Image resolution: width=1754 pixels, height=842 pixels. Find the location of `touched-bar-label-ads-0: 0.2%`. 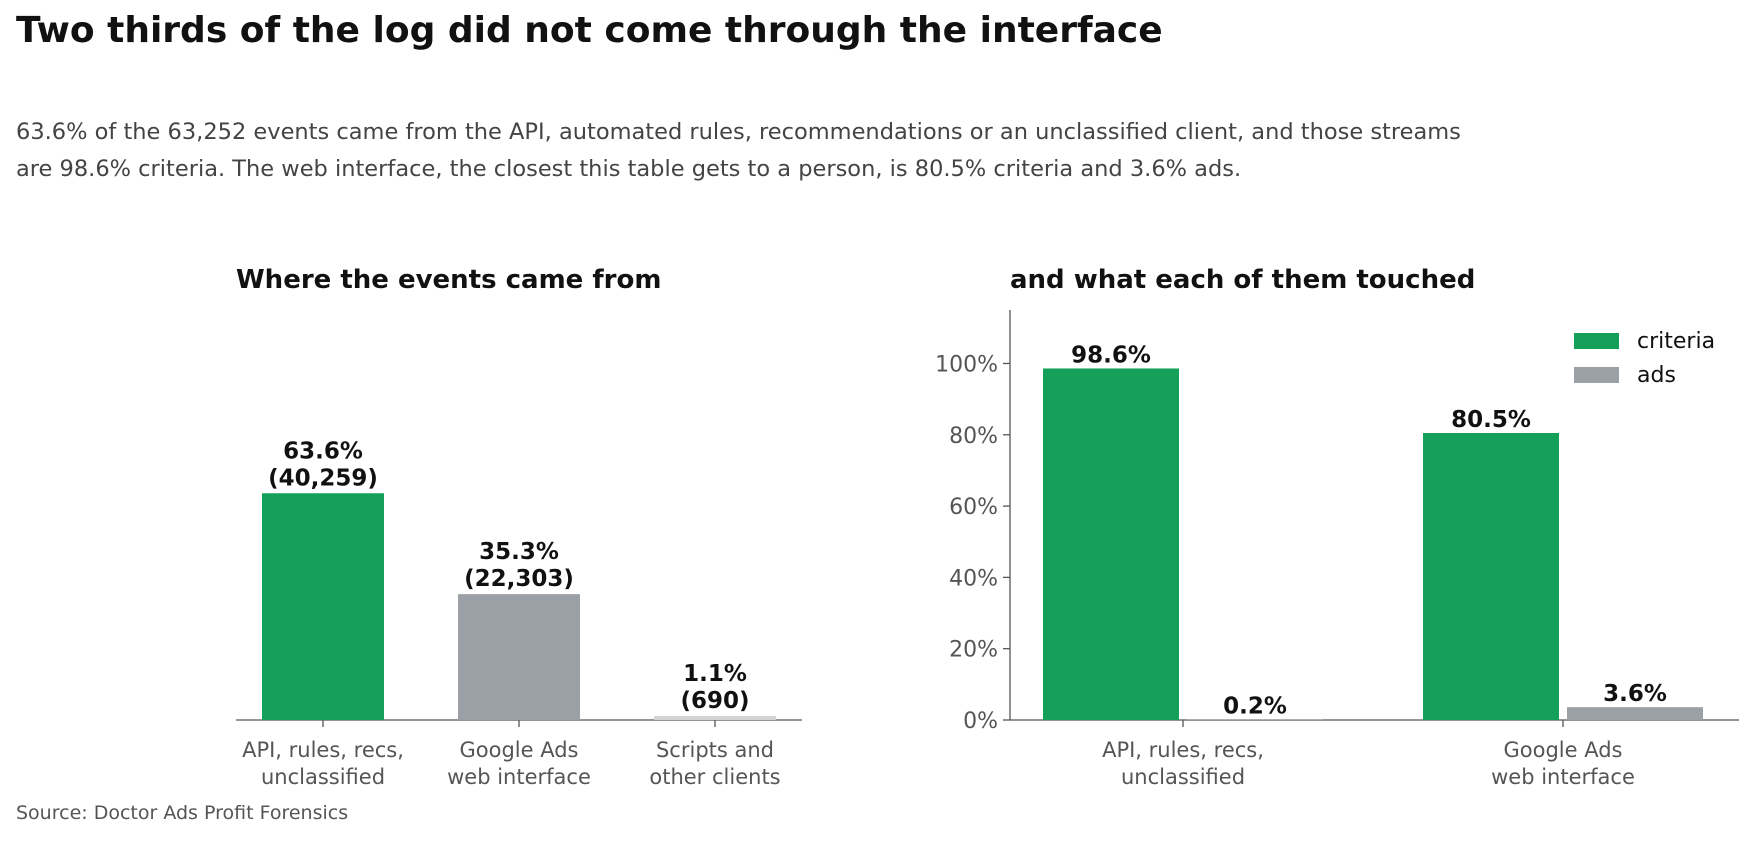

touched-bar-label-ads-0: 0.2% is located at coordinates (1255, 706).